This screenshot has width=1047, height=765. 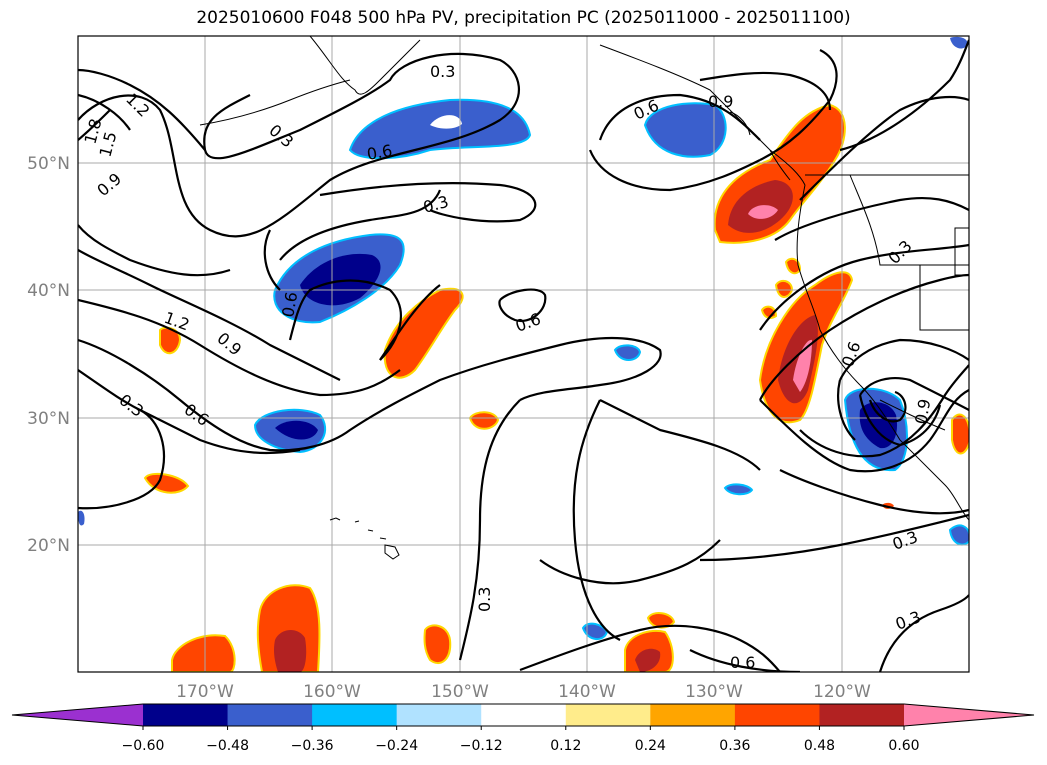 I want to click on colorbar-outline, so click(x=523, y=715).